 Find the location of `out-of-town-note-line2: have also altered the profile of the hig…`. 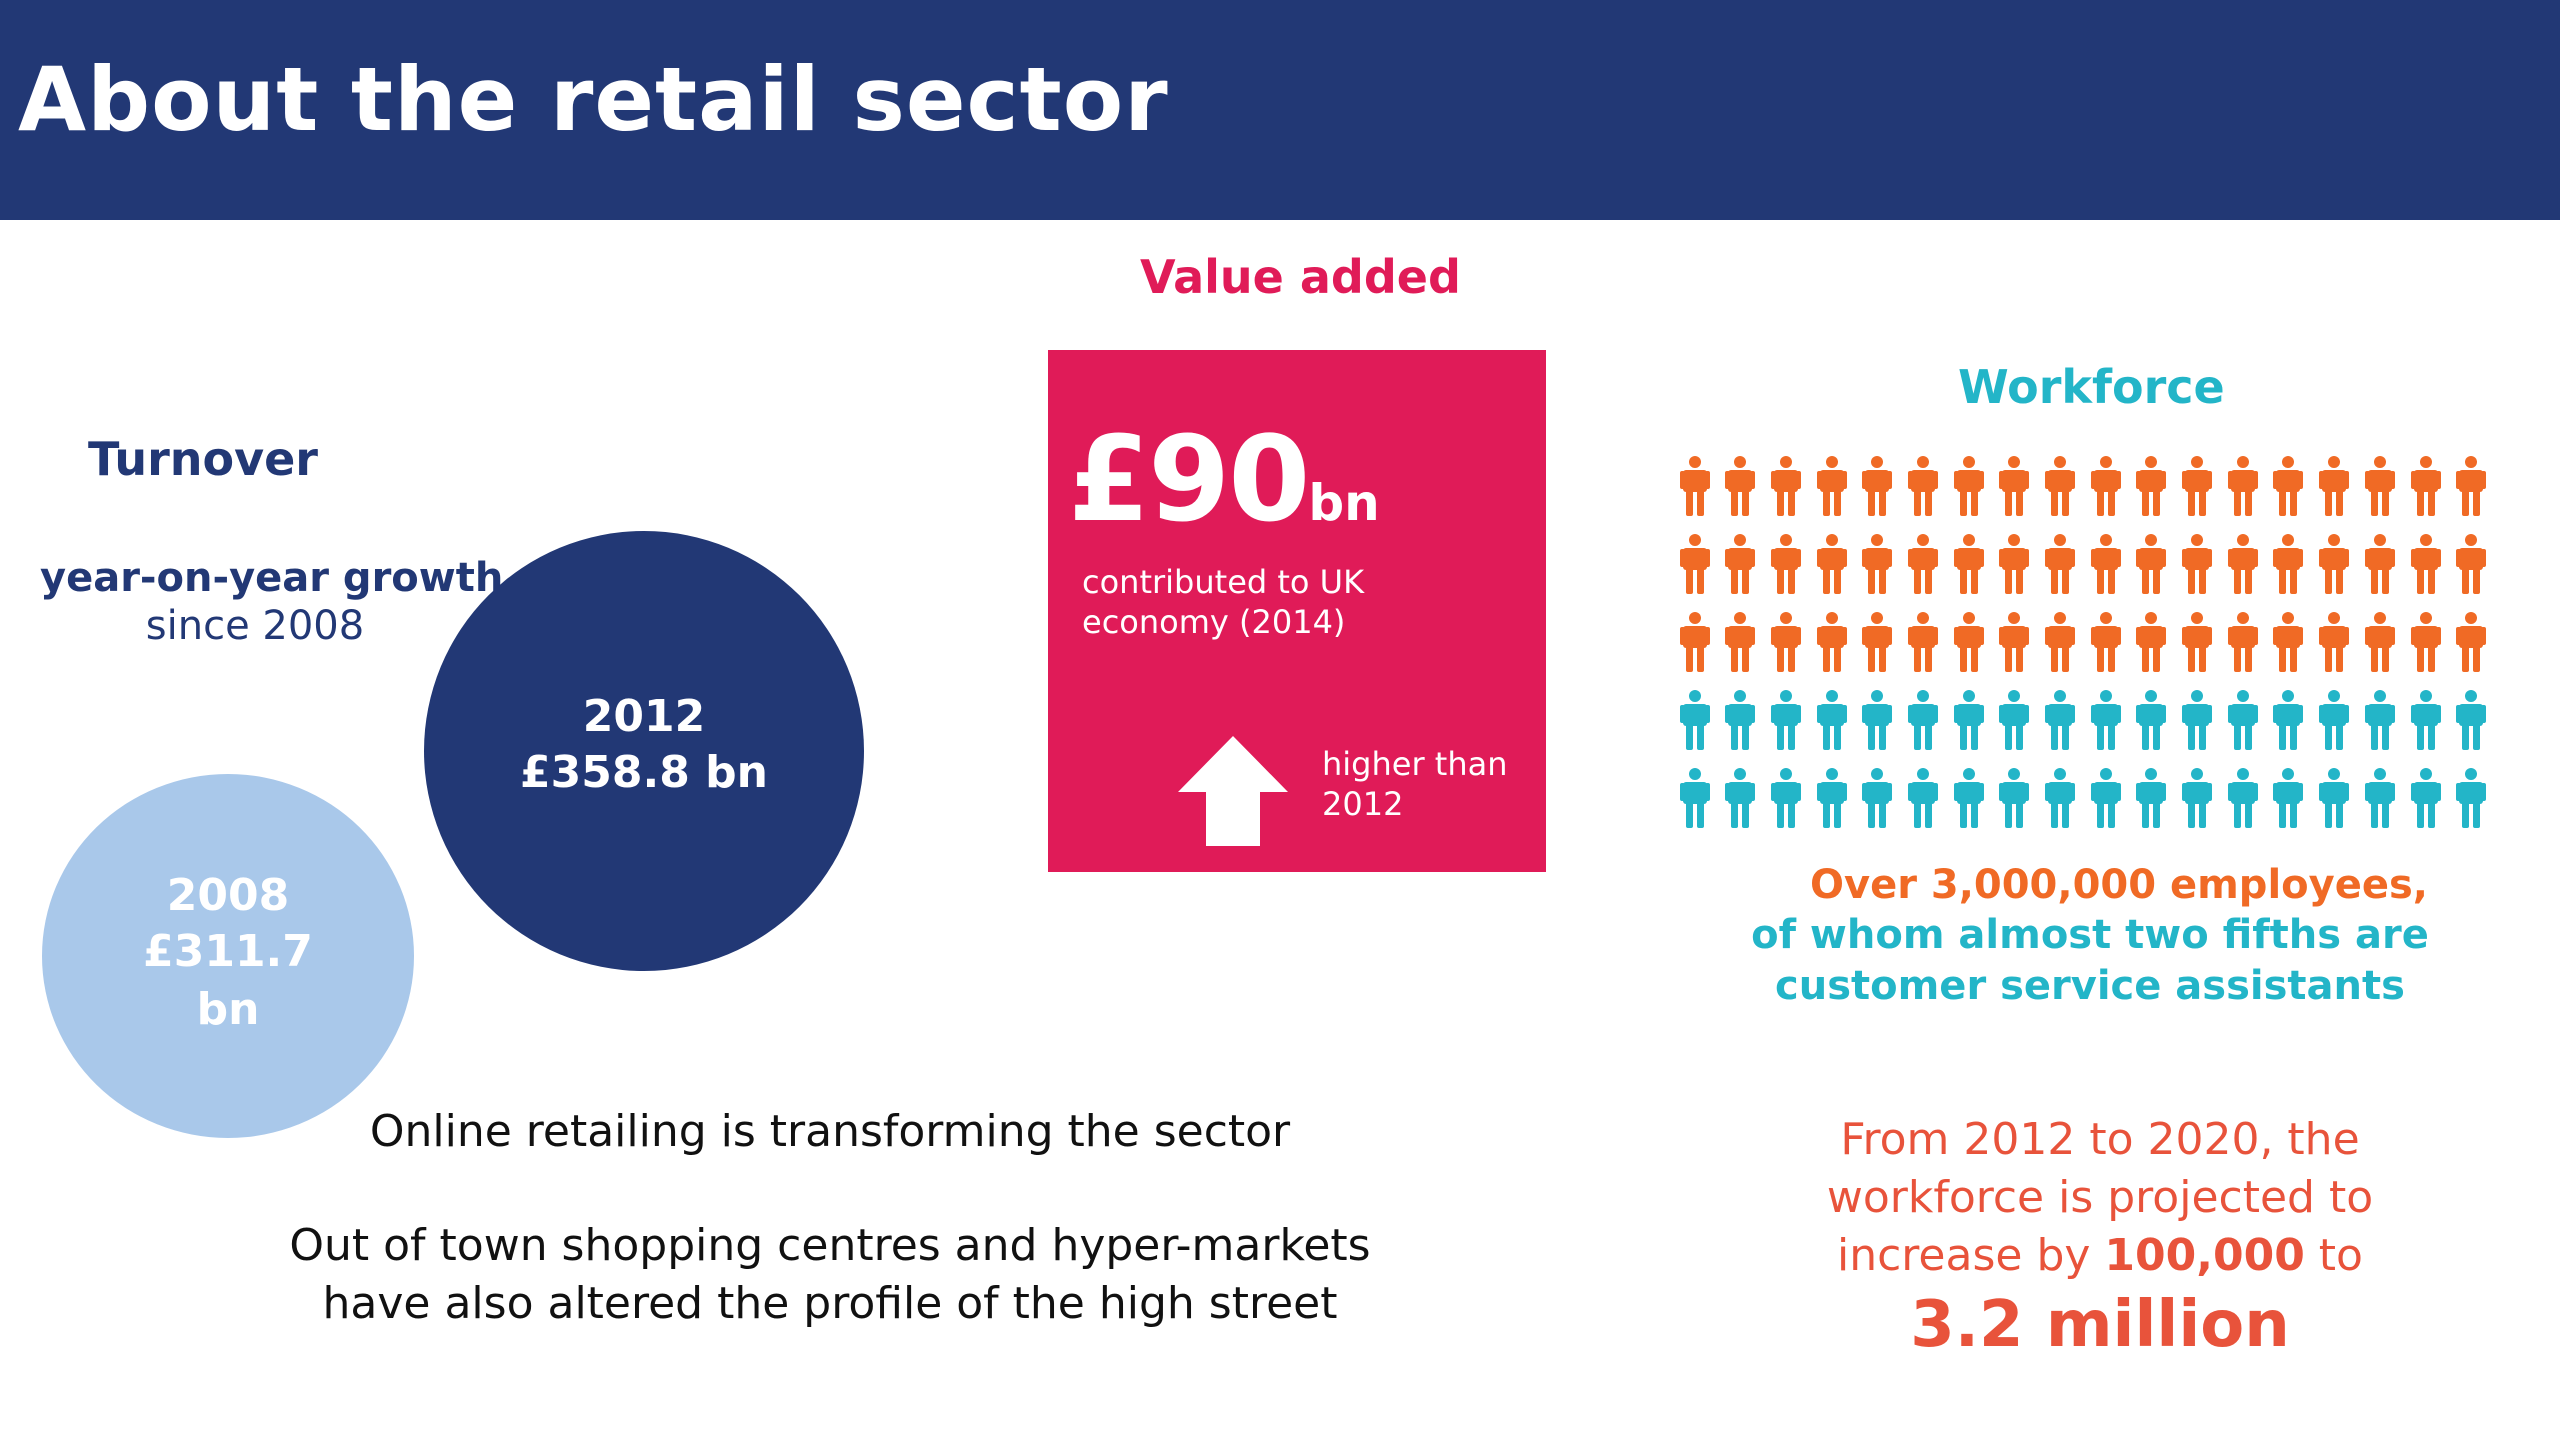

out-of-town-note-line2: have also altered the profile of the hig… is located at coordinates (830, 1303).